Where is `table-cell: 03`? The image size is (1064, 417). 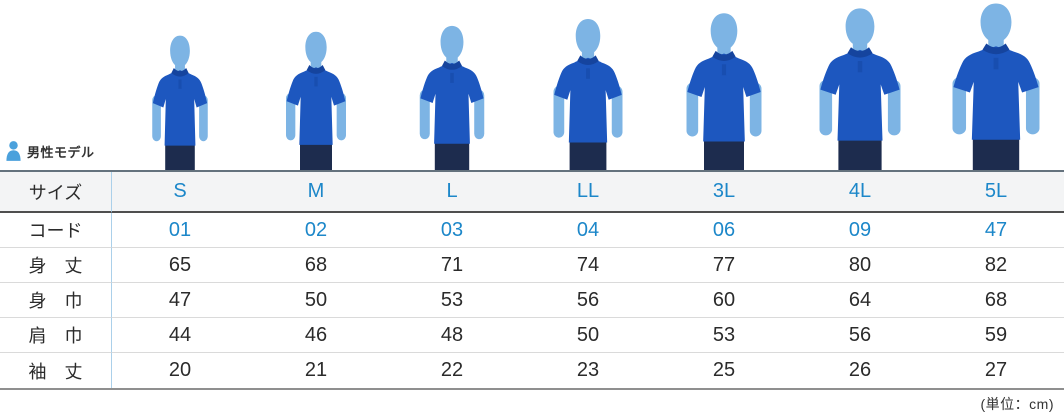
table-cell: 03 is located at coordinates (452, 230).